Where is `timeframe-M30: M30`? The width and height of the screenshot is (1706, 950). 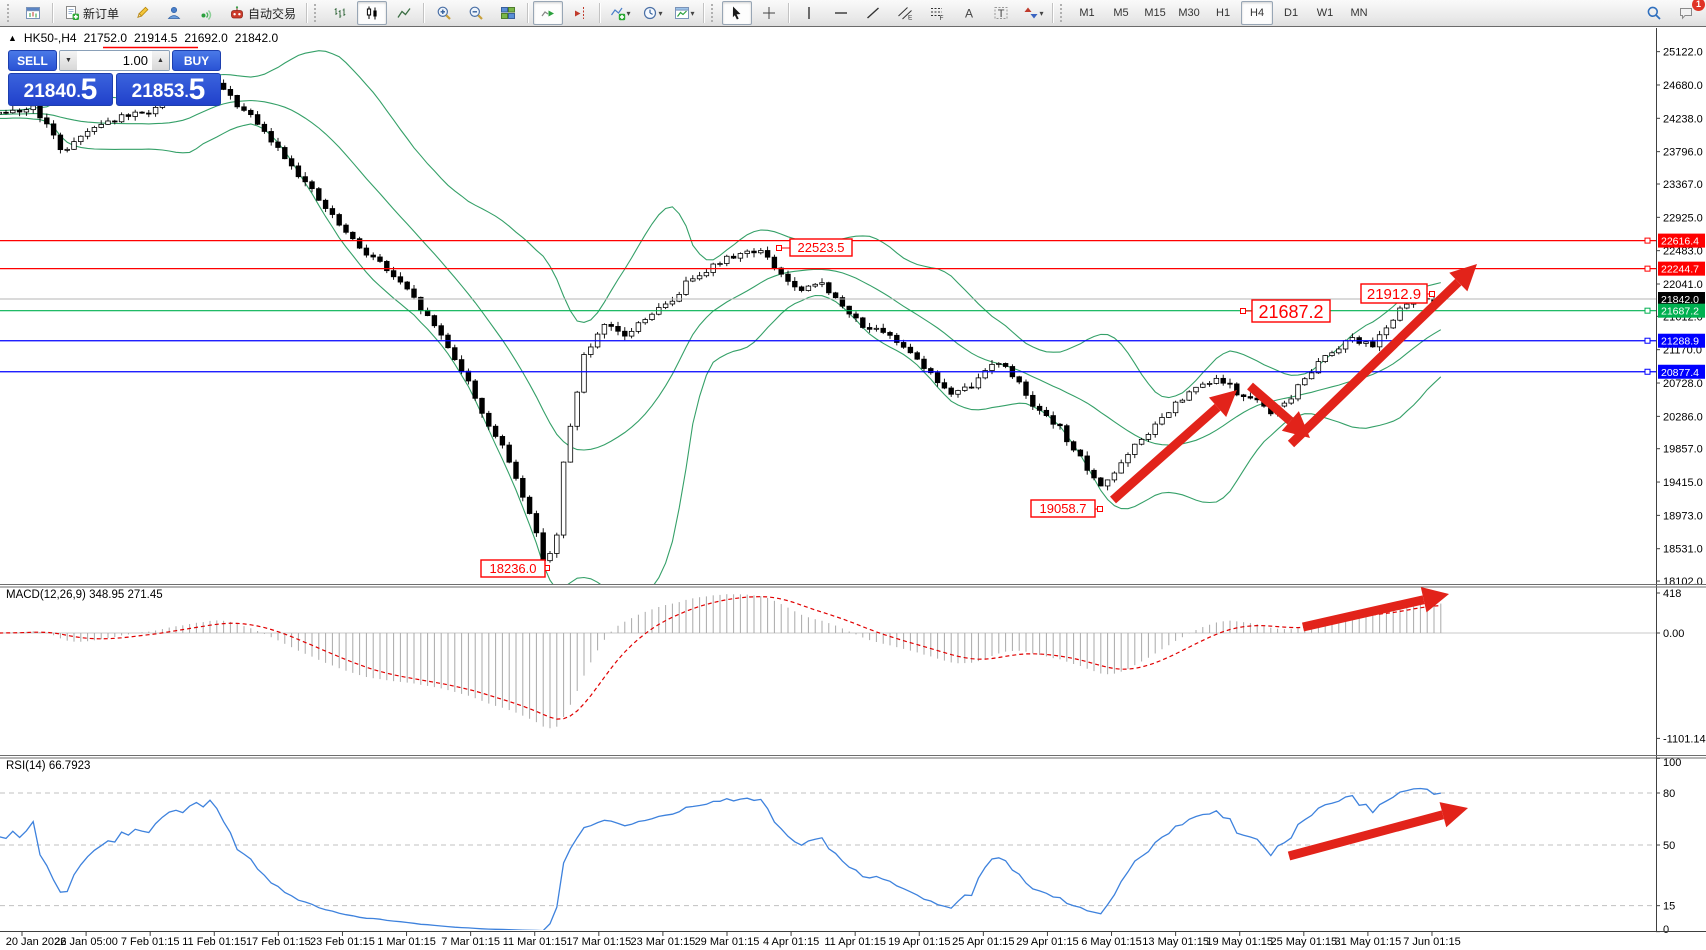
timeframe-M30: M30 is located at coordinates (1189, 13).